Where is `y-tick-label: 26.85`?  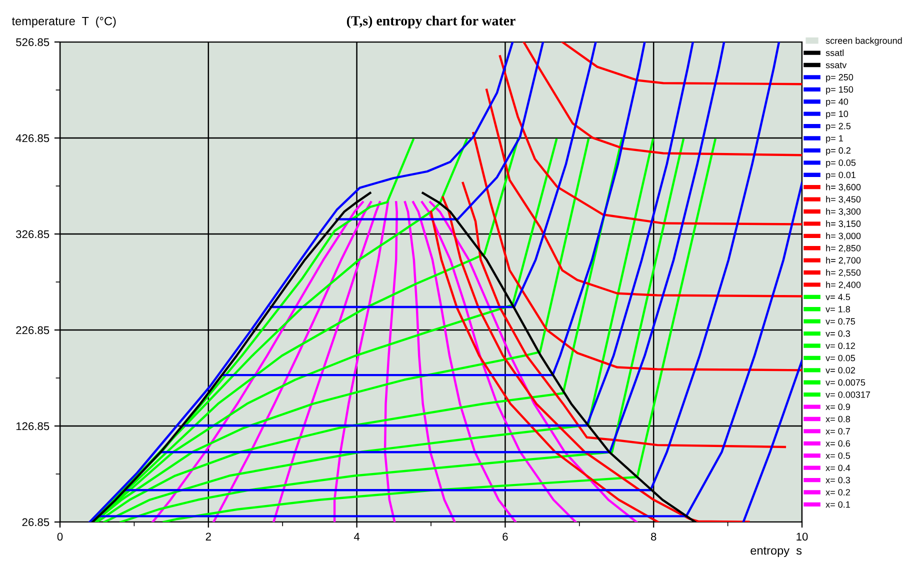 y-tick-label: 26.85 is located at coordinates (36, 522).